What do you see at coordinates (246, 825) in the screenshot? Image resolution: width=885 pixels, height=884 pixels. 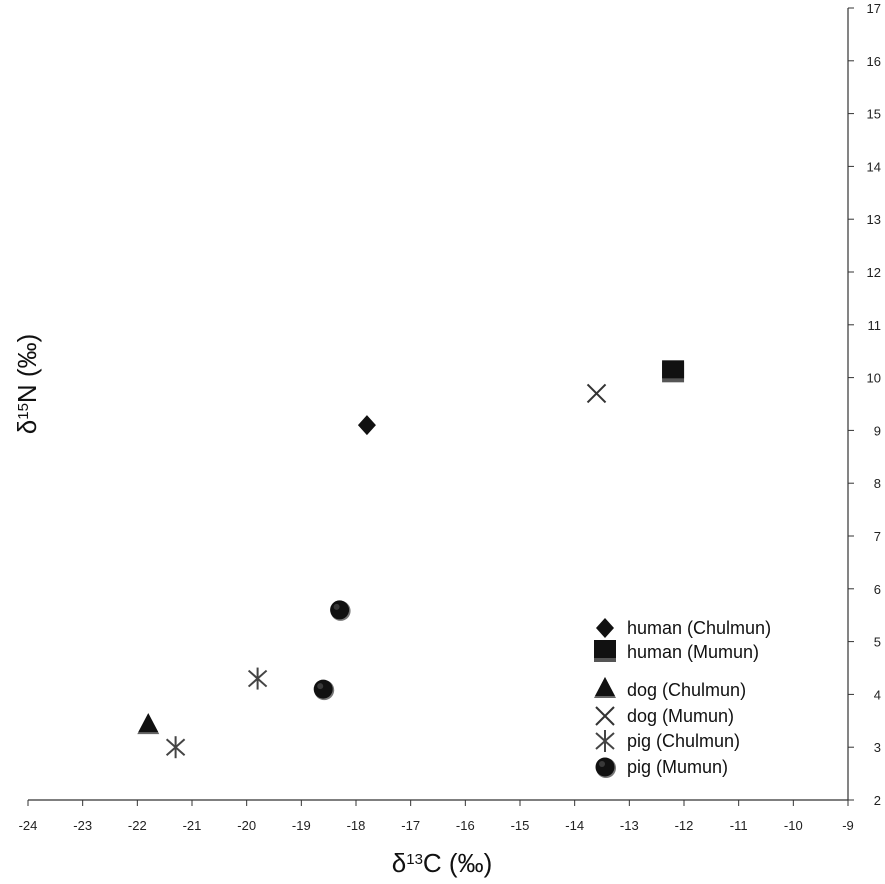 I see `x-tick-label: -20` at bounding box center [246, 825].